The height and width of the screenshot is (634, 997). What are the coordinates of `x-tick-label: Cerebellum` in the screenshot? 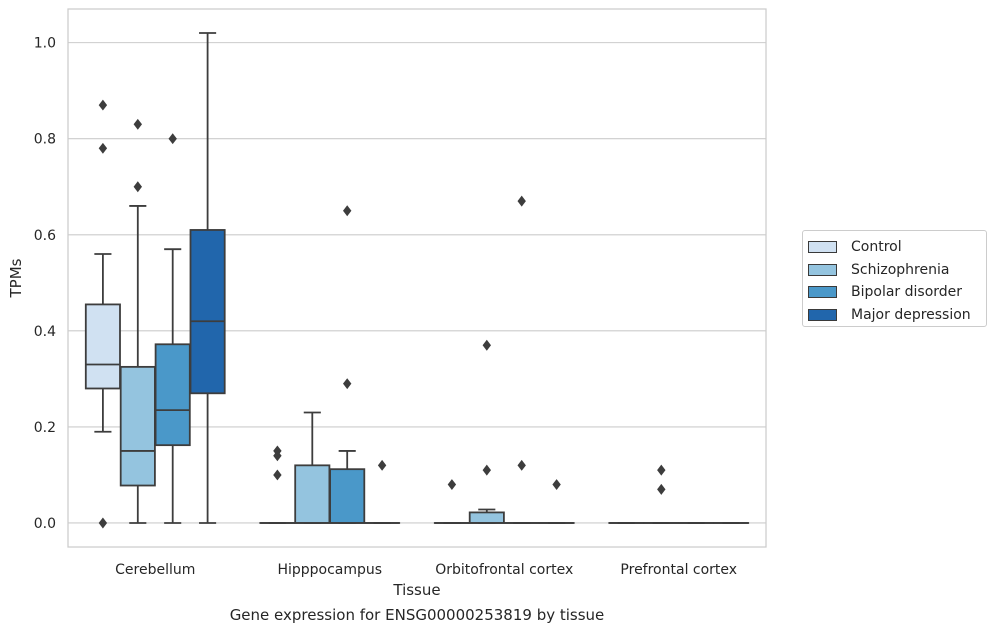 It's located at (155, 570).